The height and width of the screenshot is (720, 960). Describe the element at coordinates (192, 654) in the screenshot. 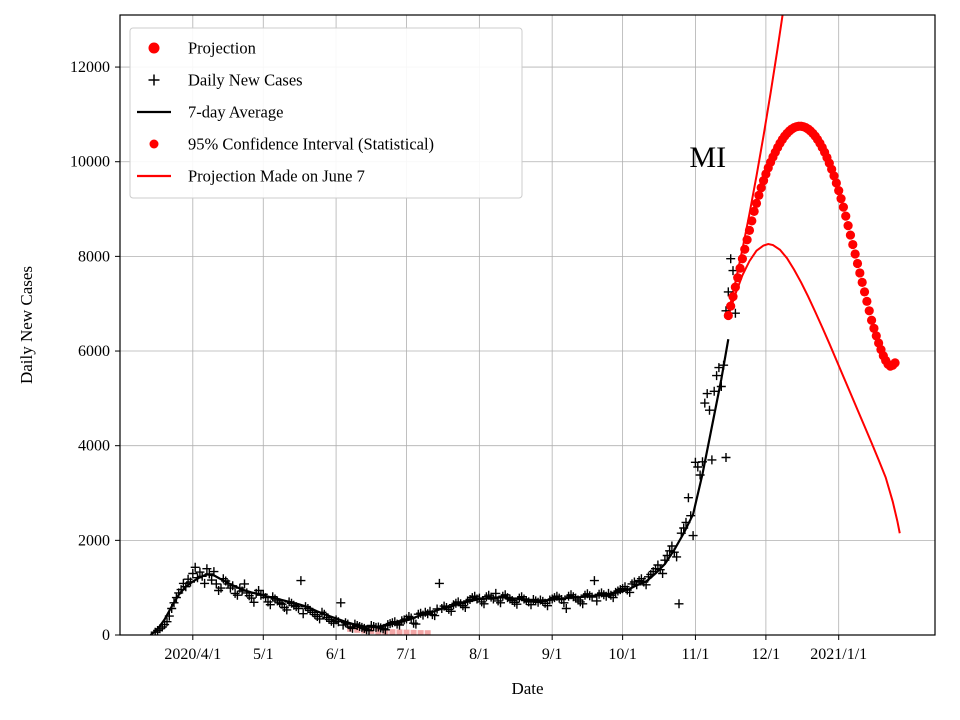

I see `x-tick-label: 2020/4/1` at that location.